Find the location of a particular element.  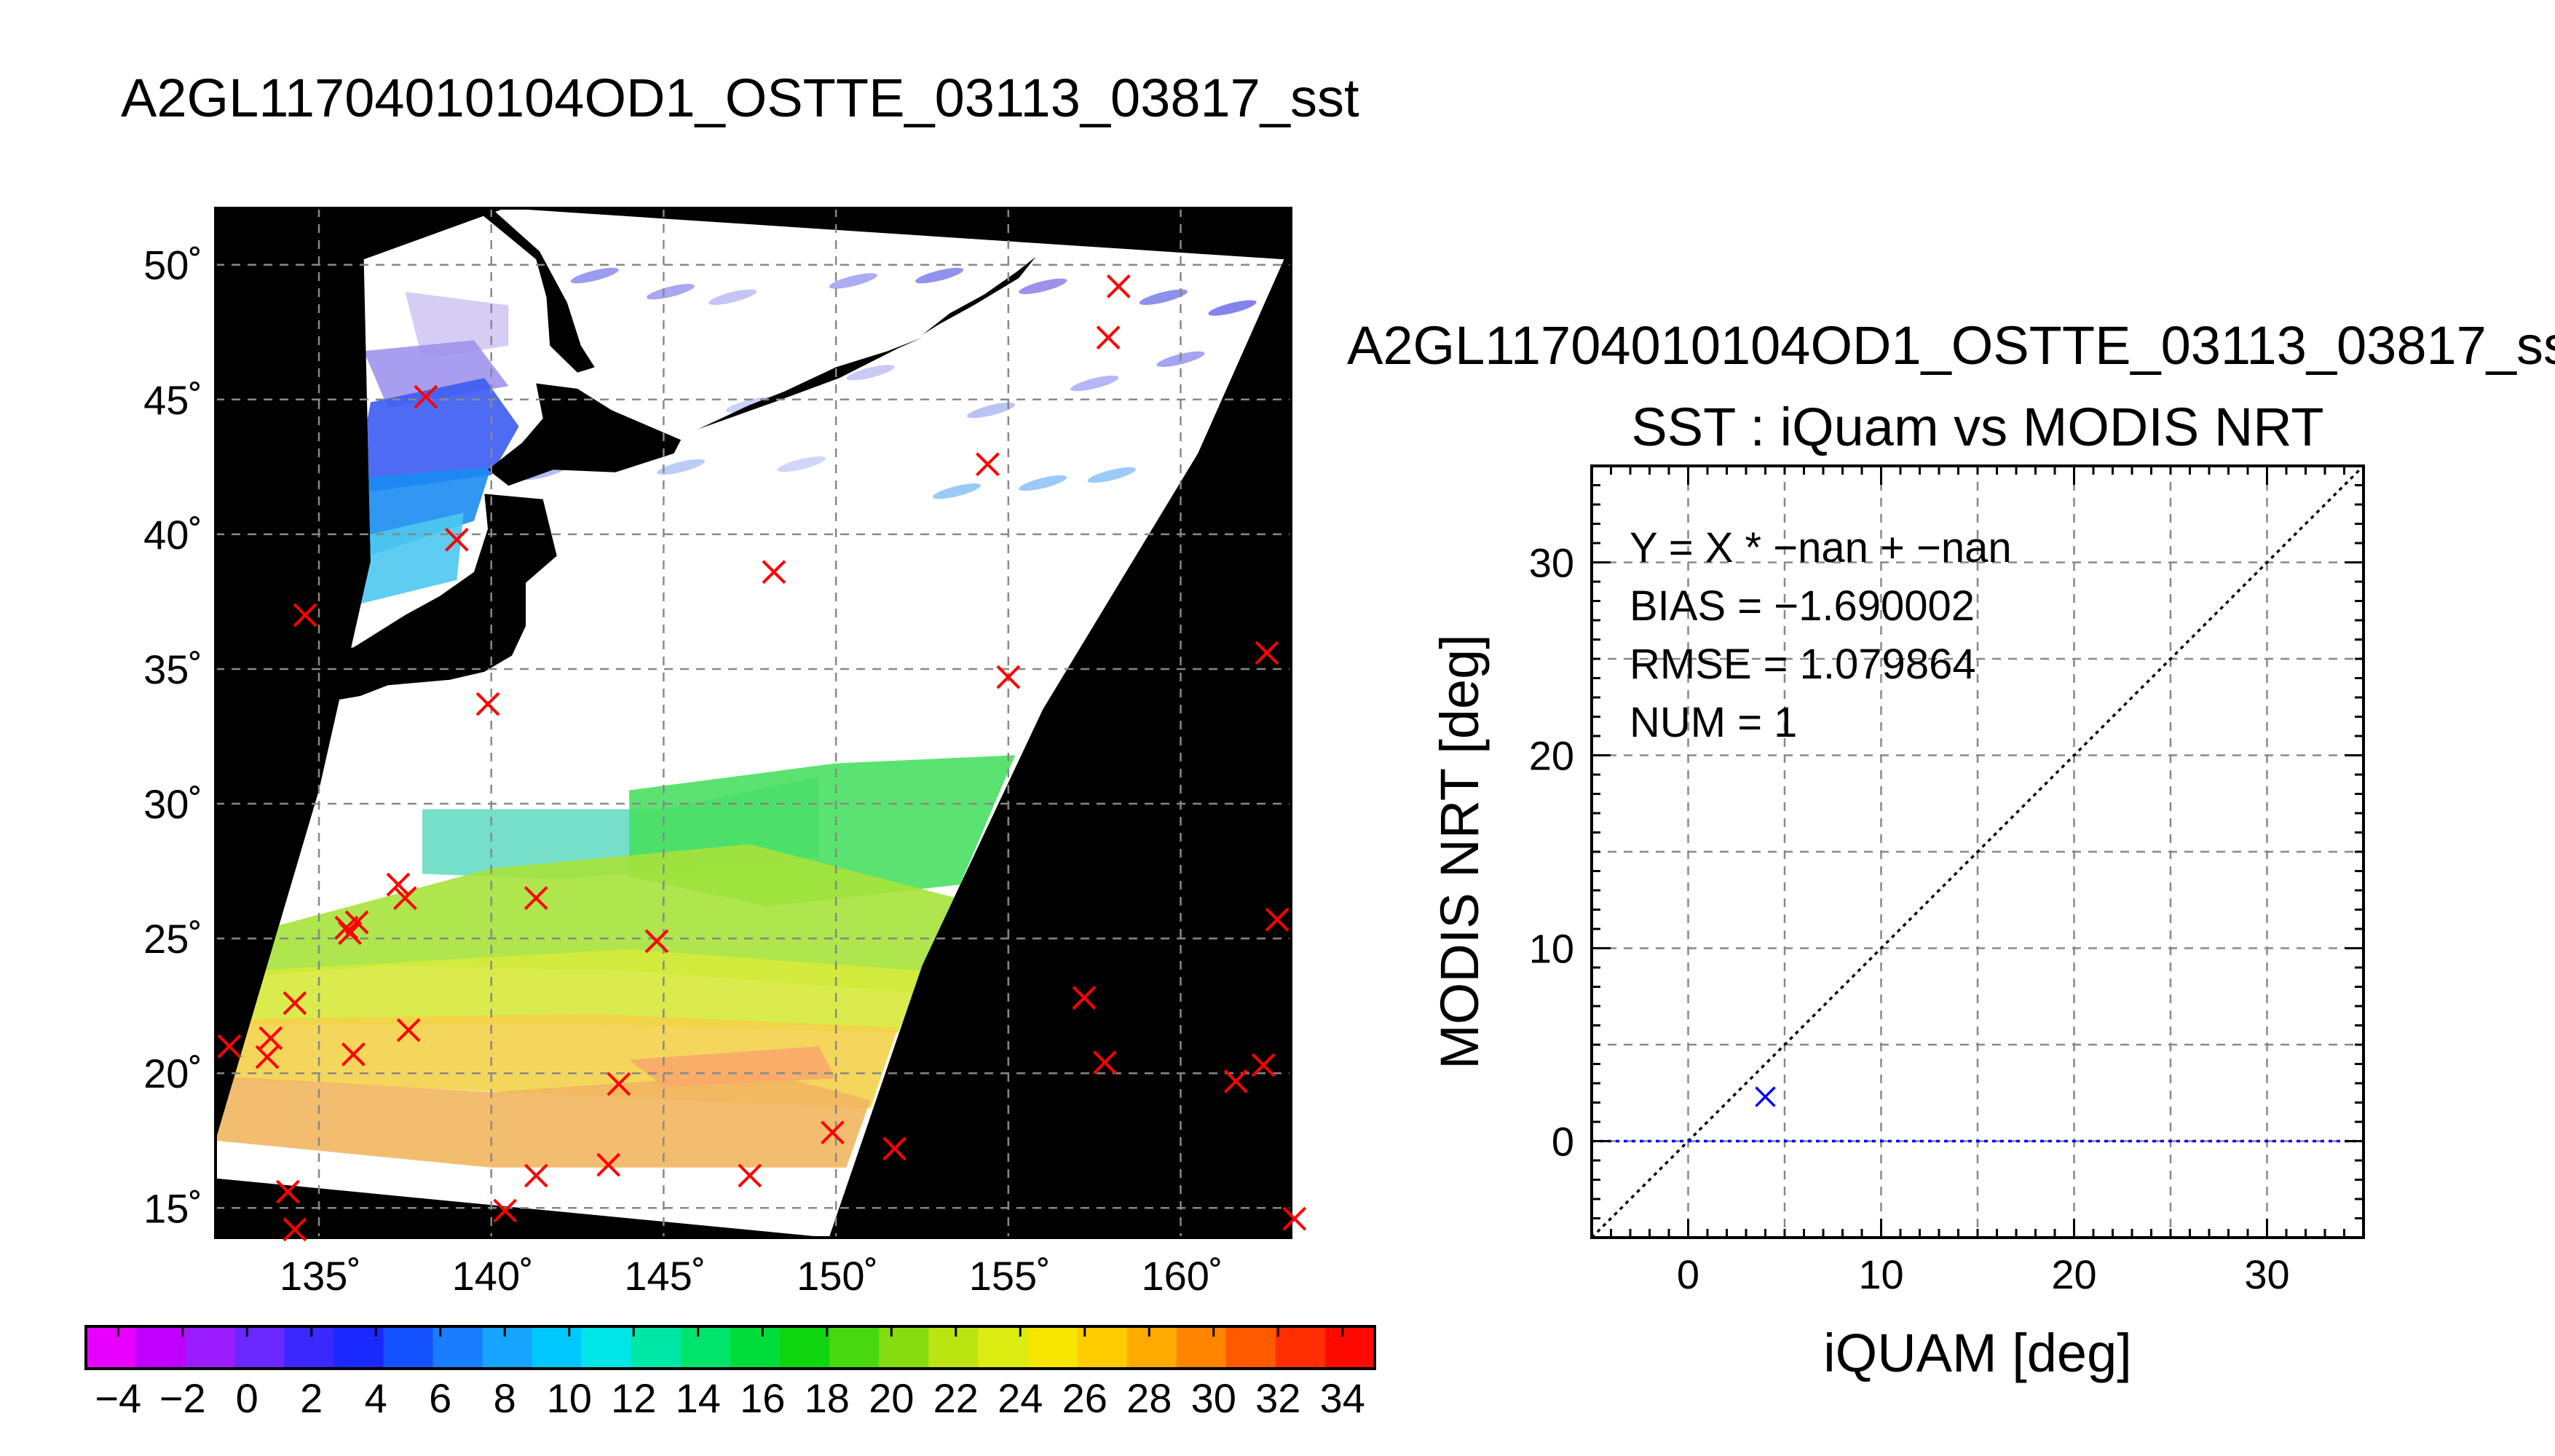

scatter-xtick-label: 20 is located at coordinates (2073, 1274).